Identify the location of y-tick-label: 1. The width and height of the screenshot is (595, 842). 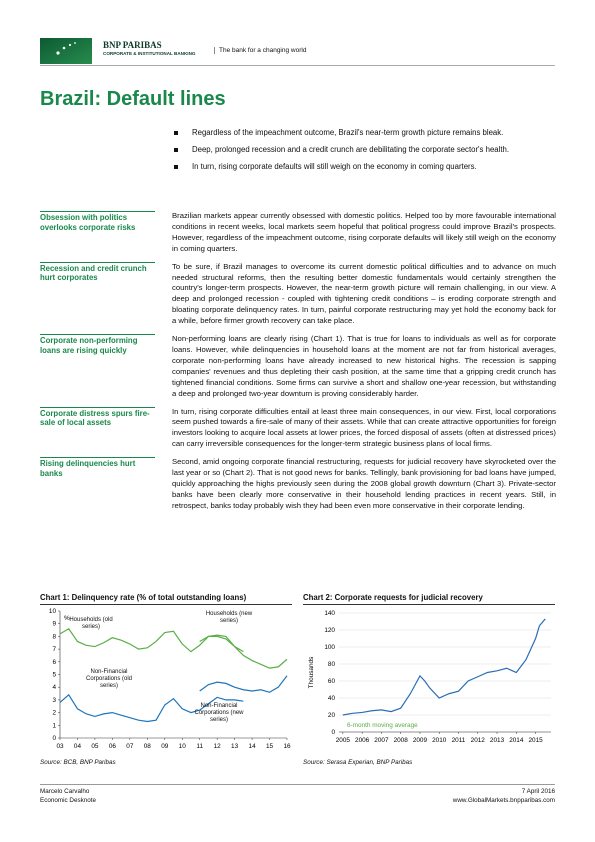
(54, 725).